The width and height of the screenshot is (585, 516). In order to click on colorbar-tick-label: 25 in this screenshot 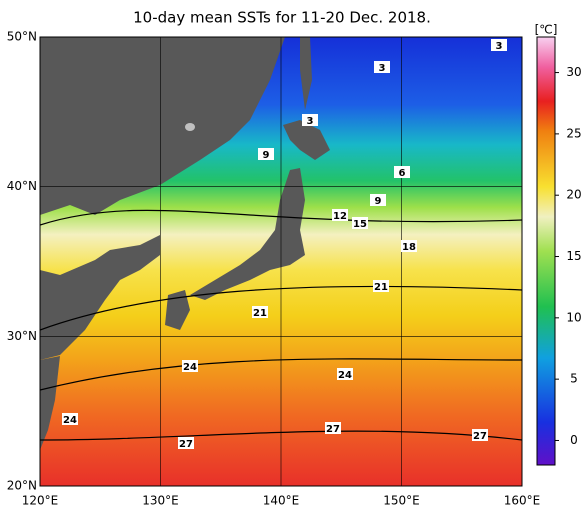, I will do `click(573, 133)`.